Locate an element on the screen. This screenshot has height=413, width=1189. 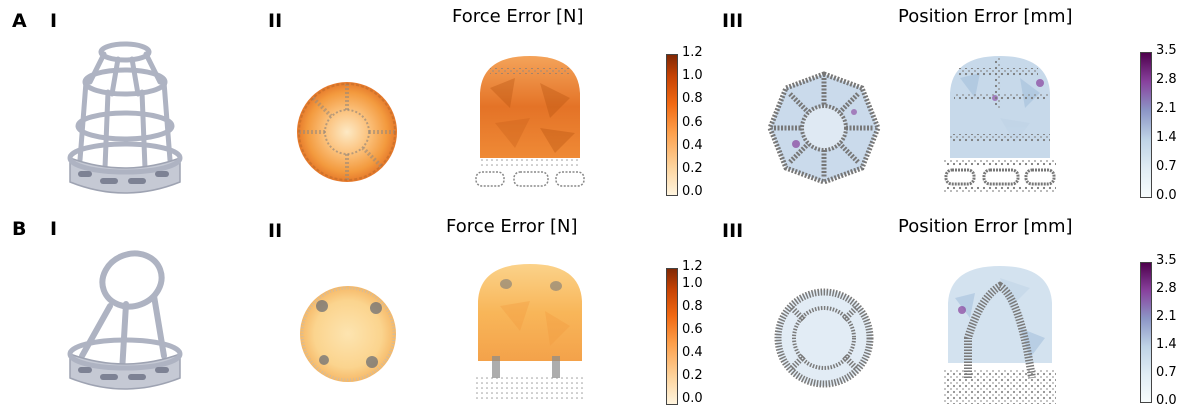
position-tick-a-3: 1.4 is located at coordinates (1166, 137).